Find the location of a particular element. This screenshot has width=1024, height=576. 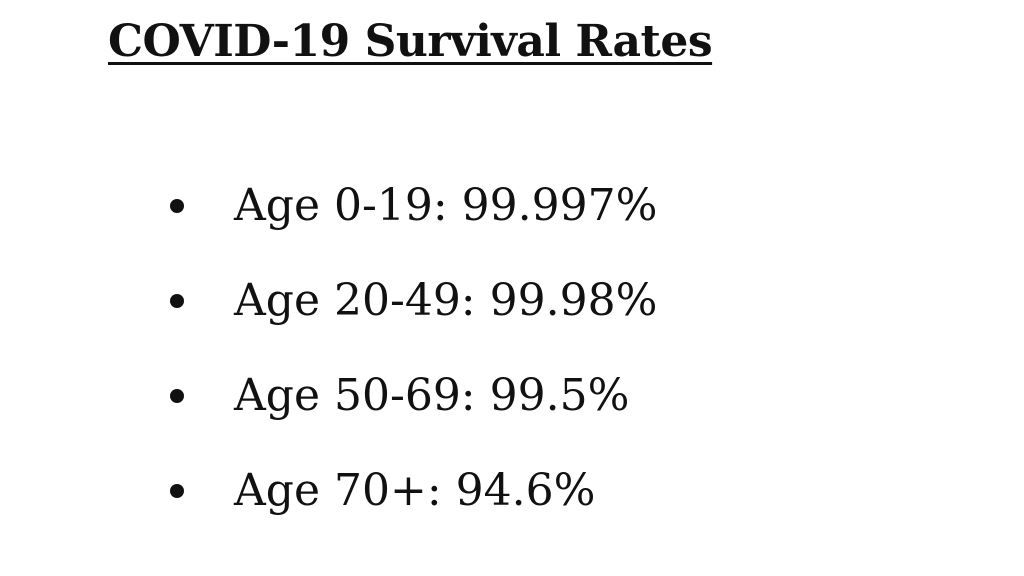

list-item: Age 0-19: 99.997% is located at coordinates (413, 205).